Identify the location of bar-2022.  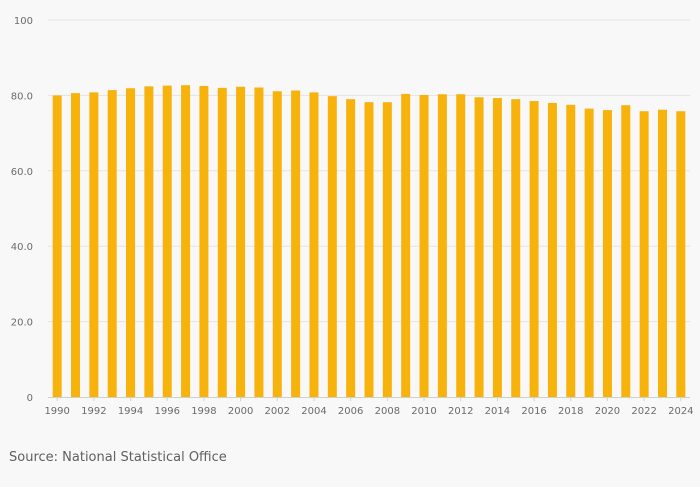
(644, 254).